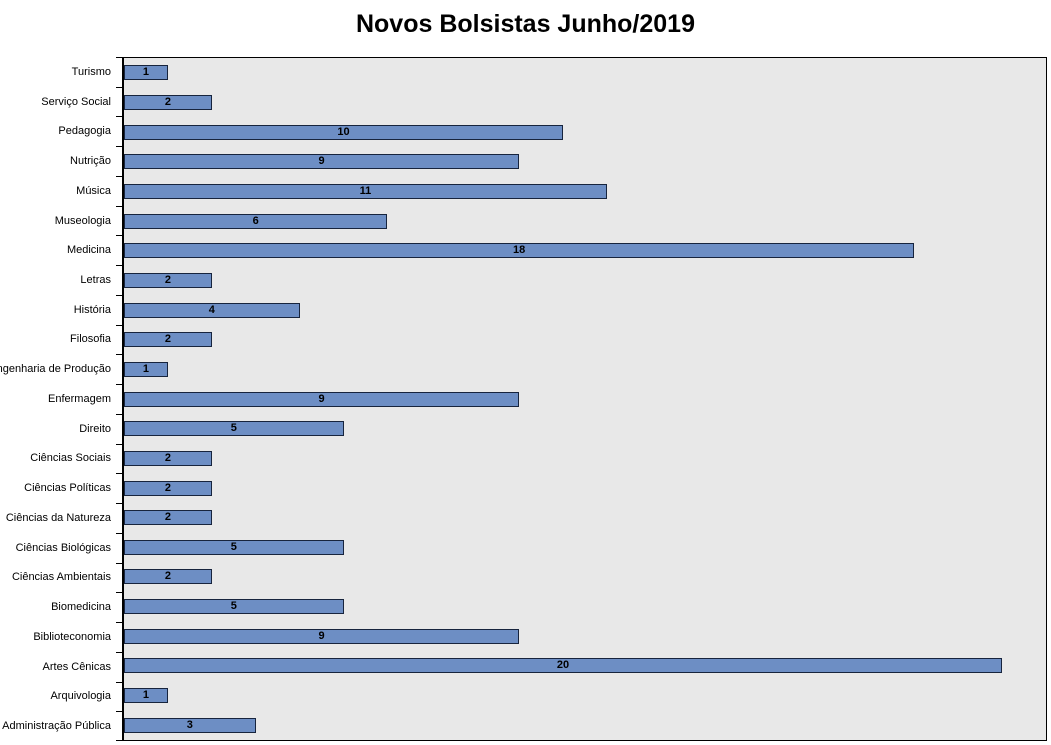  Describe the element at coordinates (80, 696) in the screenshot. I see `category-label: Arquivologia` at that location.